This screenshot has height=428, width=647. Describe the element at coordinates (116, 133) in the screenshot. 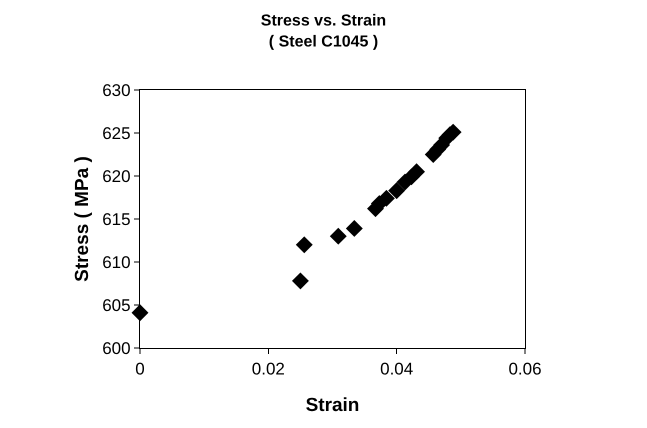

I see `y-tick-label: 625` at that location.